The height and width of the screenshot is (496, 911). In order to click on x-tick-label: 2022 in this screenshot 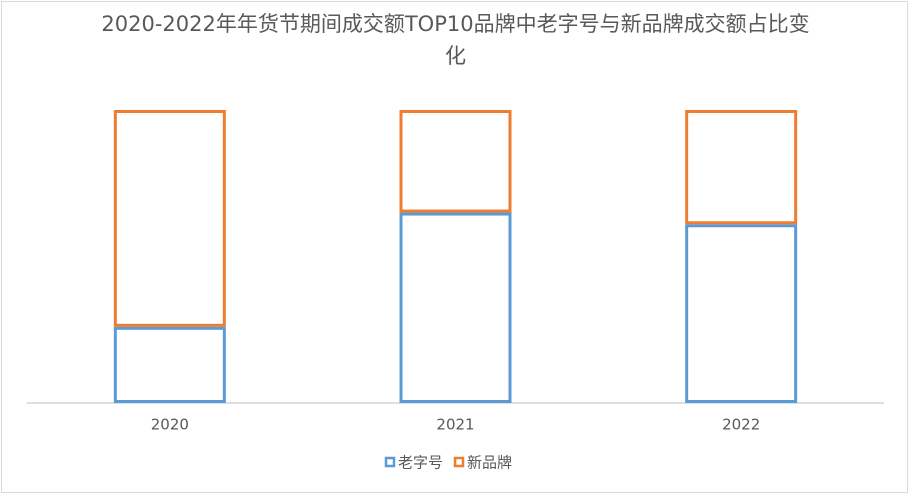, I will do `click(741, 425)`.